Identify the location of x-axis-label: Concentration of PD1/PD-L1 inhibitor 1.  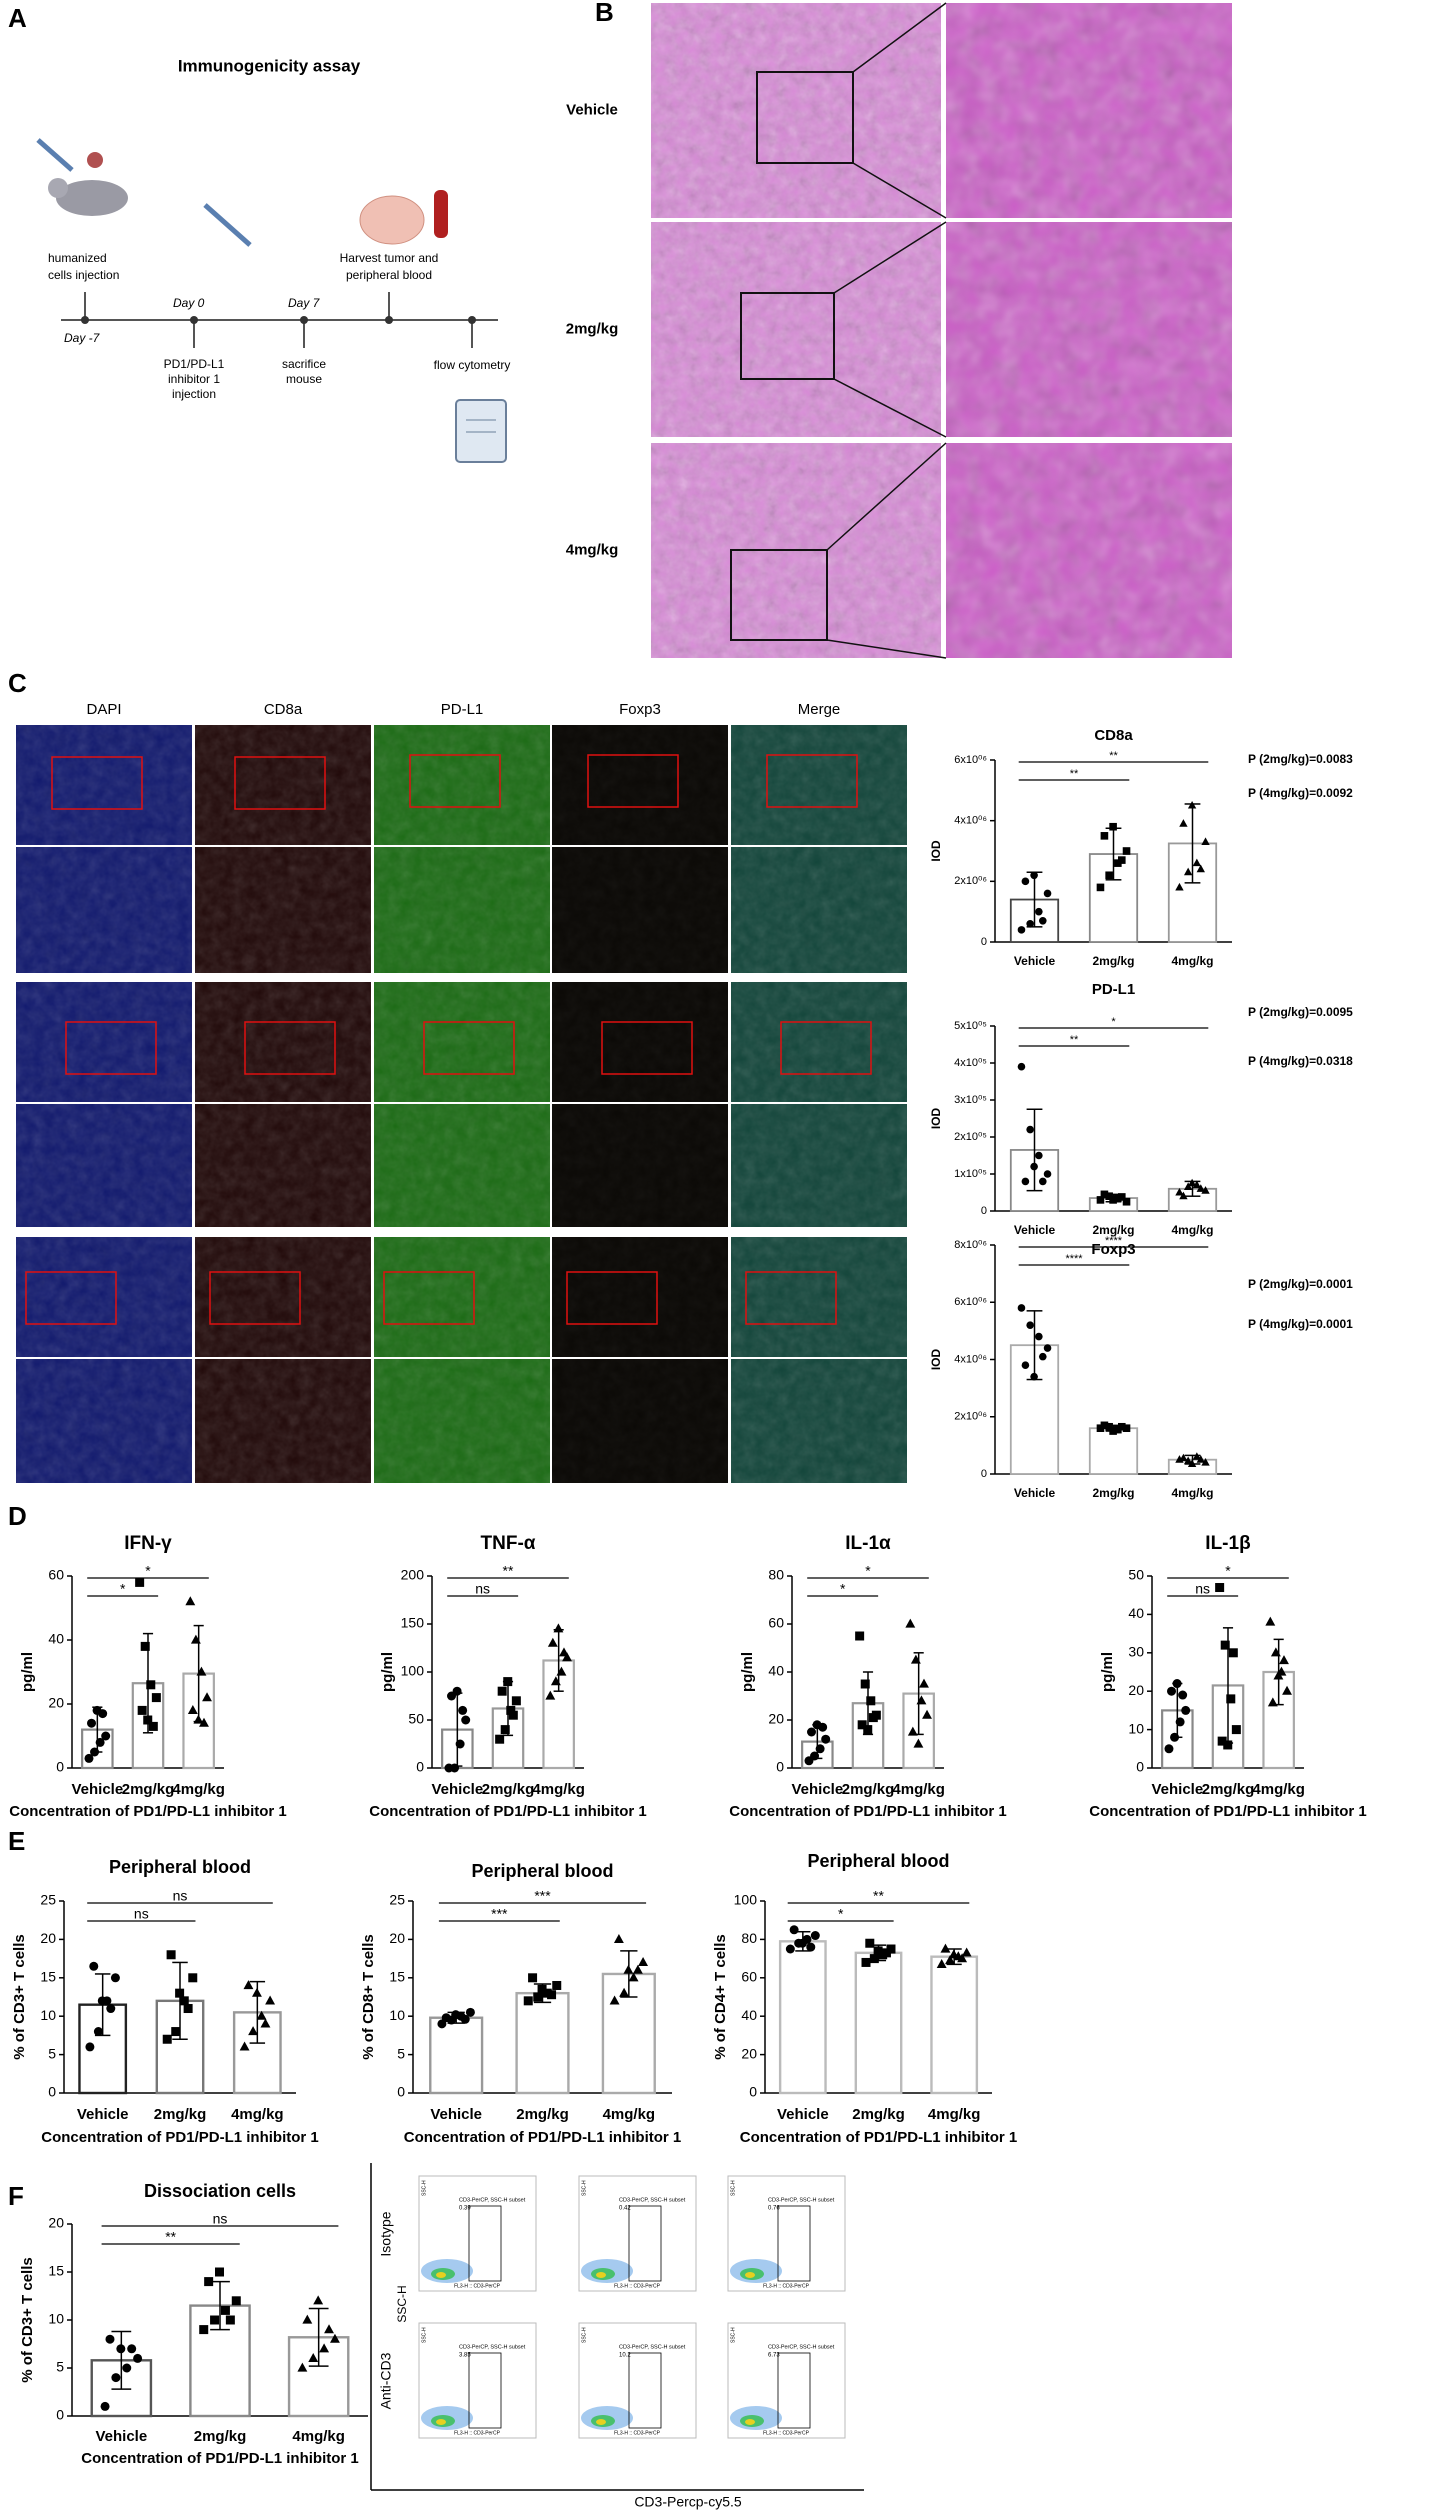
(180, 2137).